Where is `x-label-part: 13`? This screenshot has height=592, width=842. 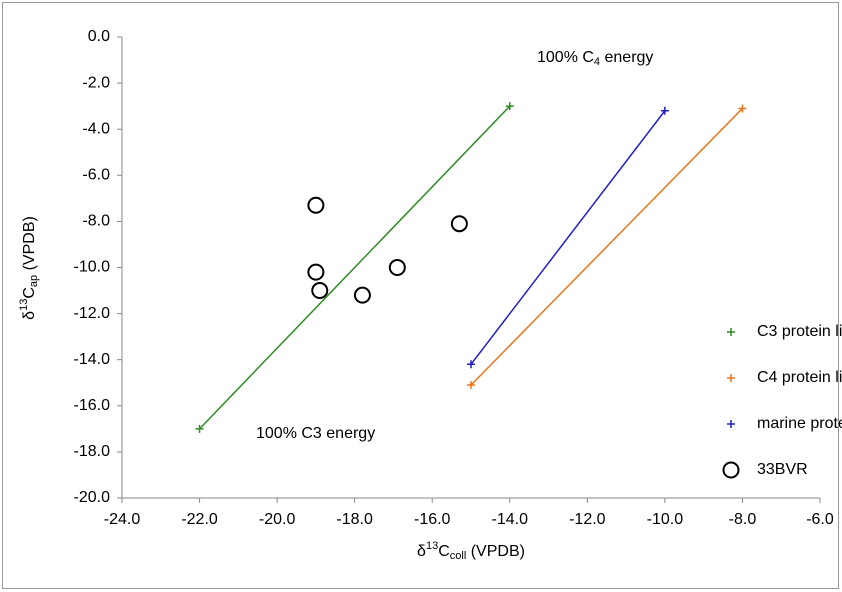 x-label-part: 13 is located at coordinates (432, 546).